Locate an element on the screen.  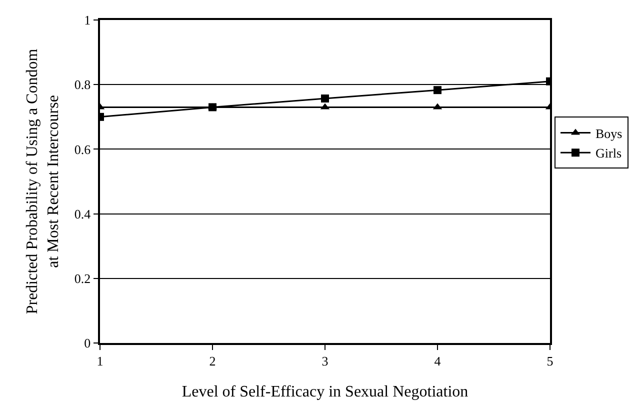
x-tick-label: 3 is located at coordinates (325, 360).